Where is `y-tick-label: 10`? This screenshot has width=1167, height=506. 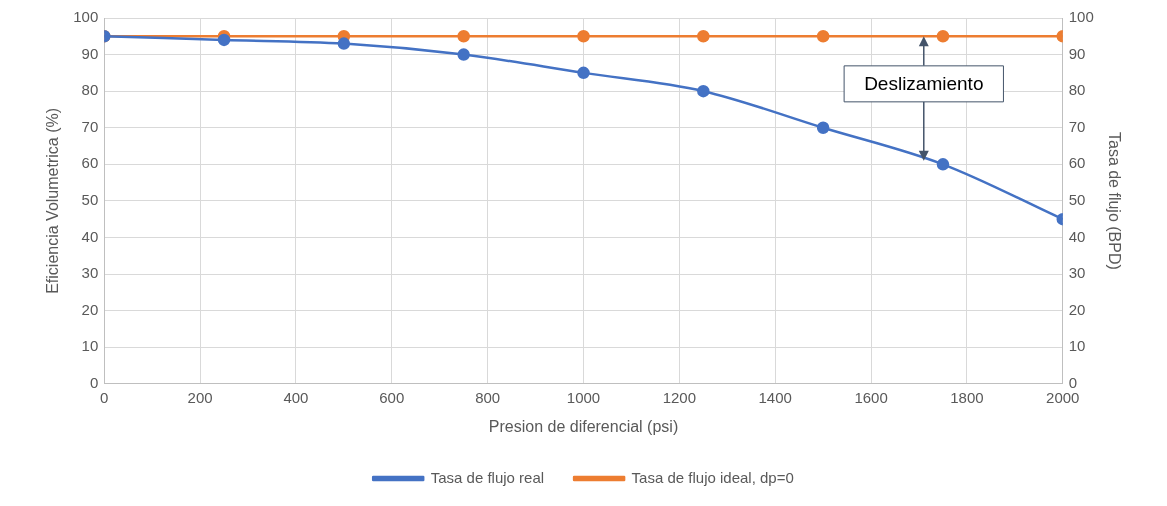
y-tick-label: 10 is located at coordinates (90, 346).